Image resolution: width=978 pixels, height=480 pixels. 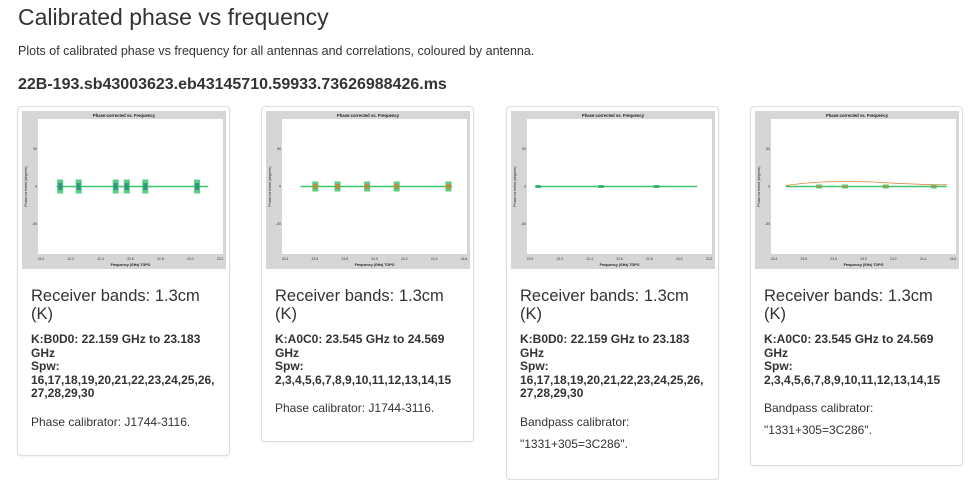 What do you see at coordinates (401, 408) in the screenshot?
I see `calibrator-name: J1744-3116.` at bounding box center [401, 408].